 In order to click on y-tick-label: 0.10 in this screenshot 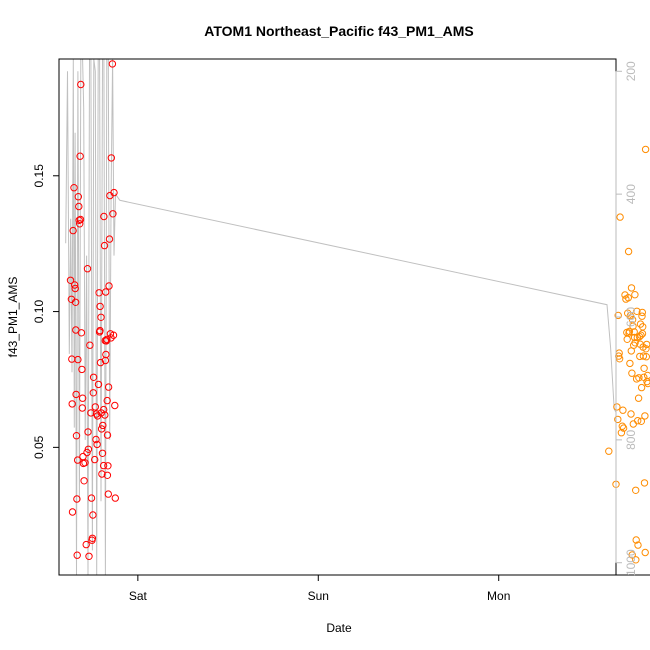, I will do `click(39, 312)`.